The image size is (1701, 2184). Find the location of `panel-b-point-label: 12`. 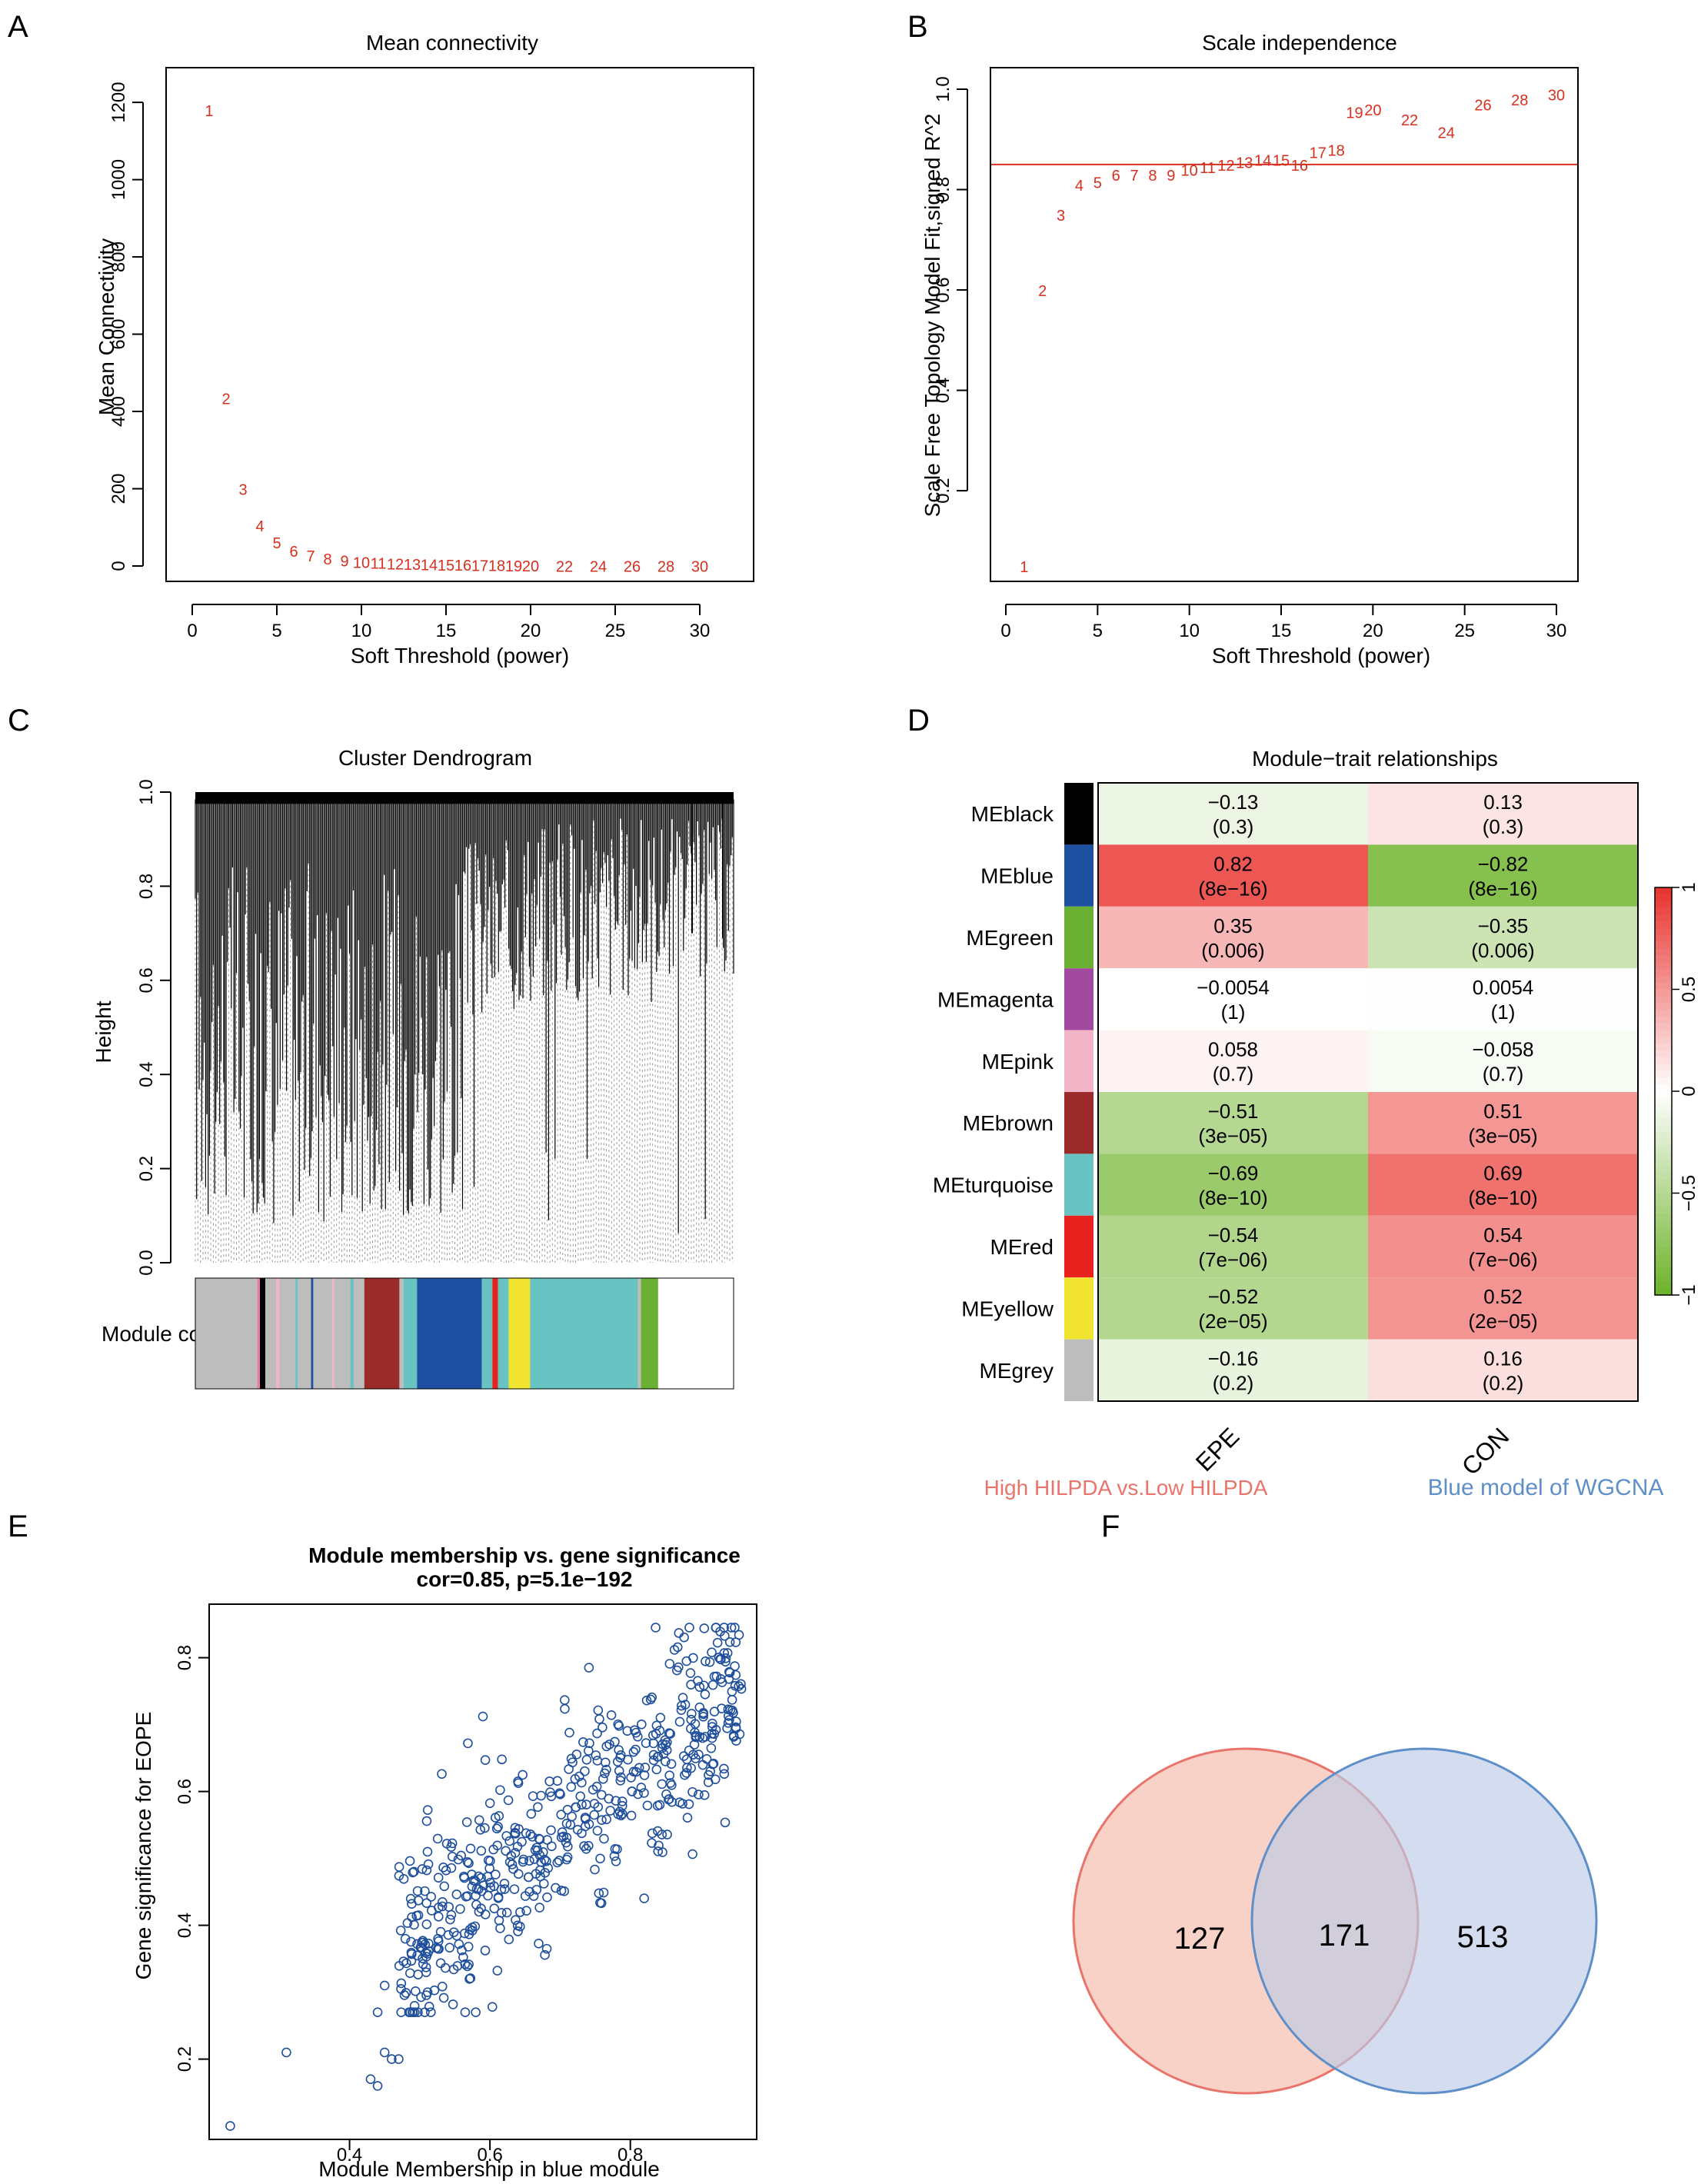

panel-b-point-label: 12 is located at coordinates (1226, 166).